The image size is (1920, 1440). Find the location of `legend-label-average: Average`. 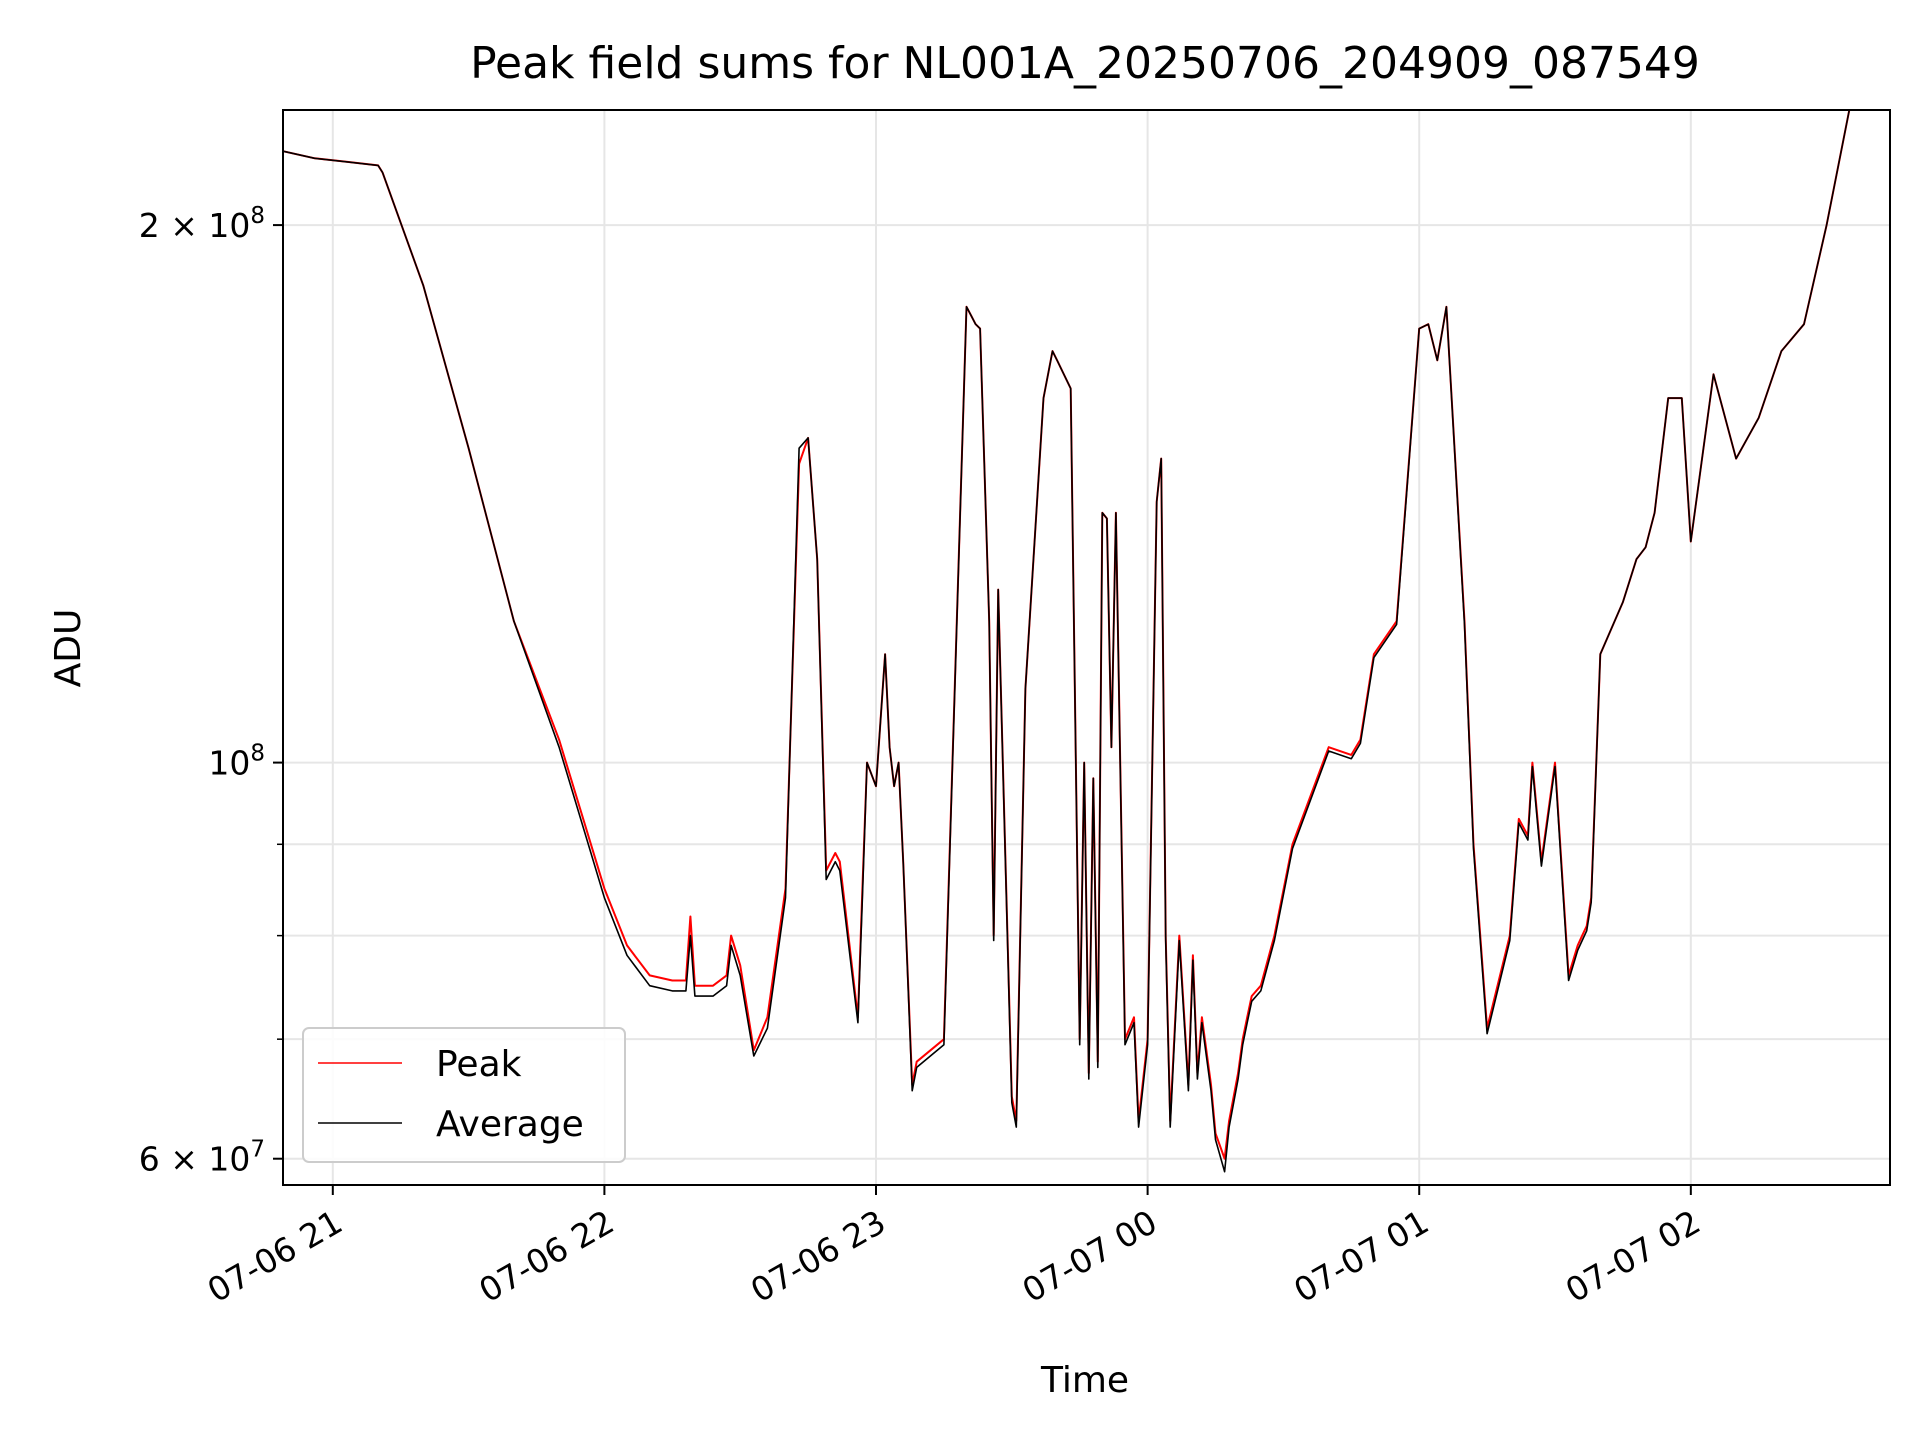

legend-label-average: Average is located at coordinates (510, 1124).